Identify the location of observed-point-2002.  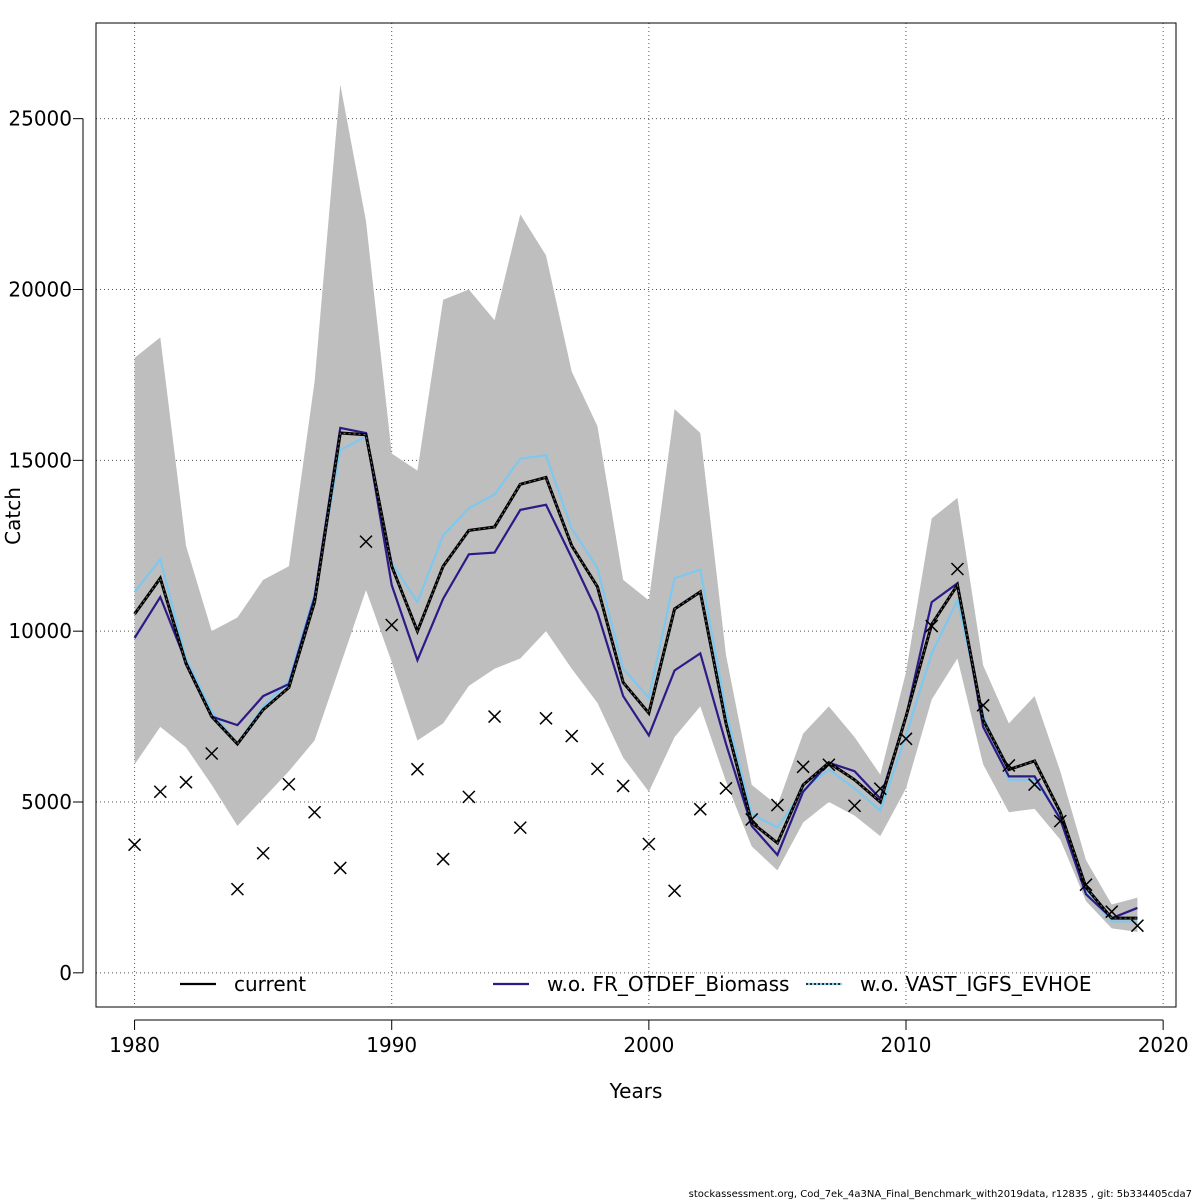
(700, 809).